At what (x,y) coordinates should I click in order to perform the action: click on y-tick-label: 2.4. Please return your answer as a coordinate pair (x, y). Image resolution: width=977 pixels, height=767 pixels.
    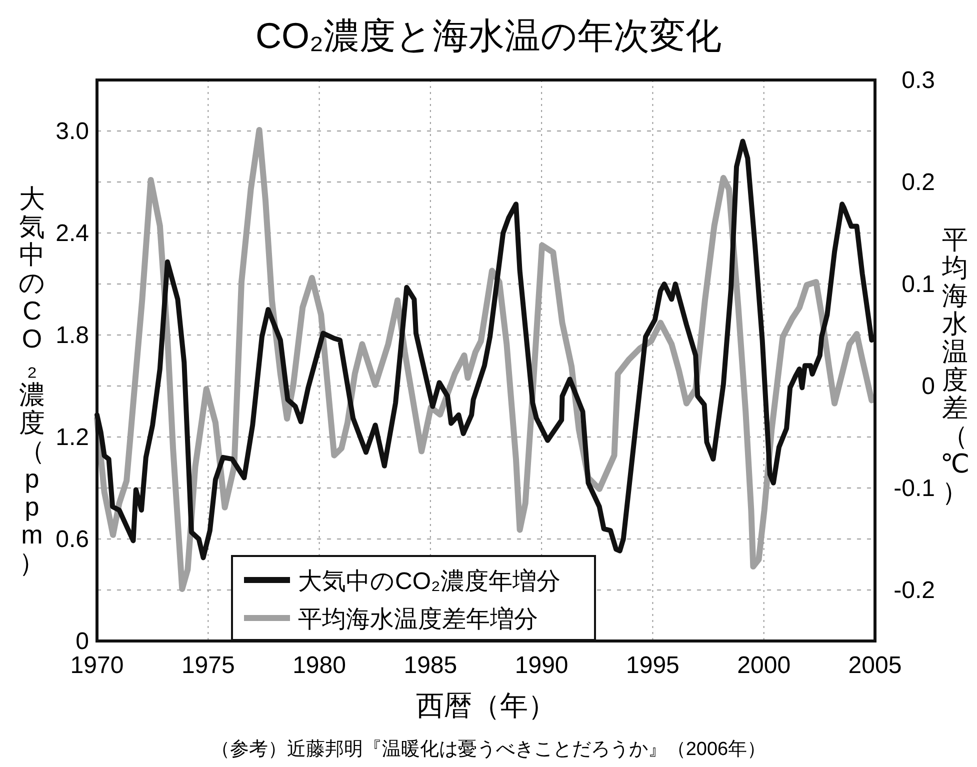
    Looking at the image, I should click on (72, 233).